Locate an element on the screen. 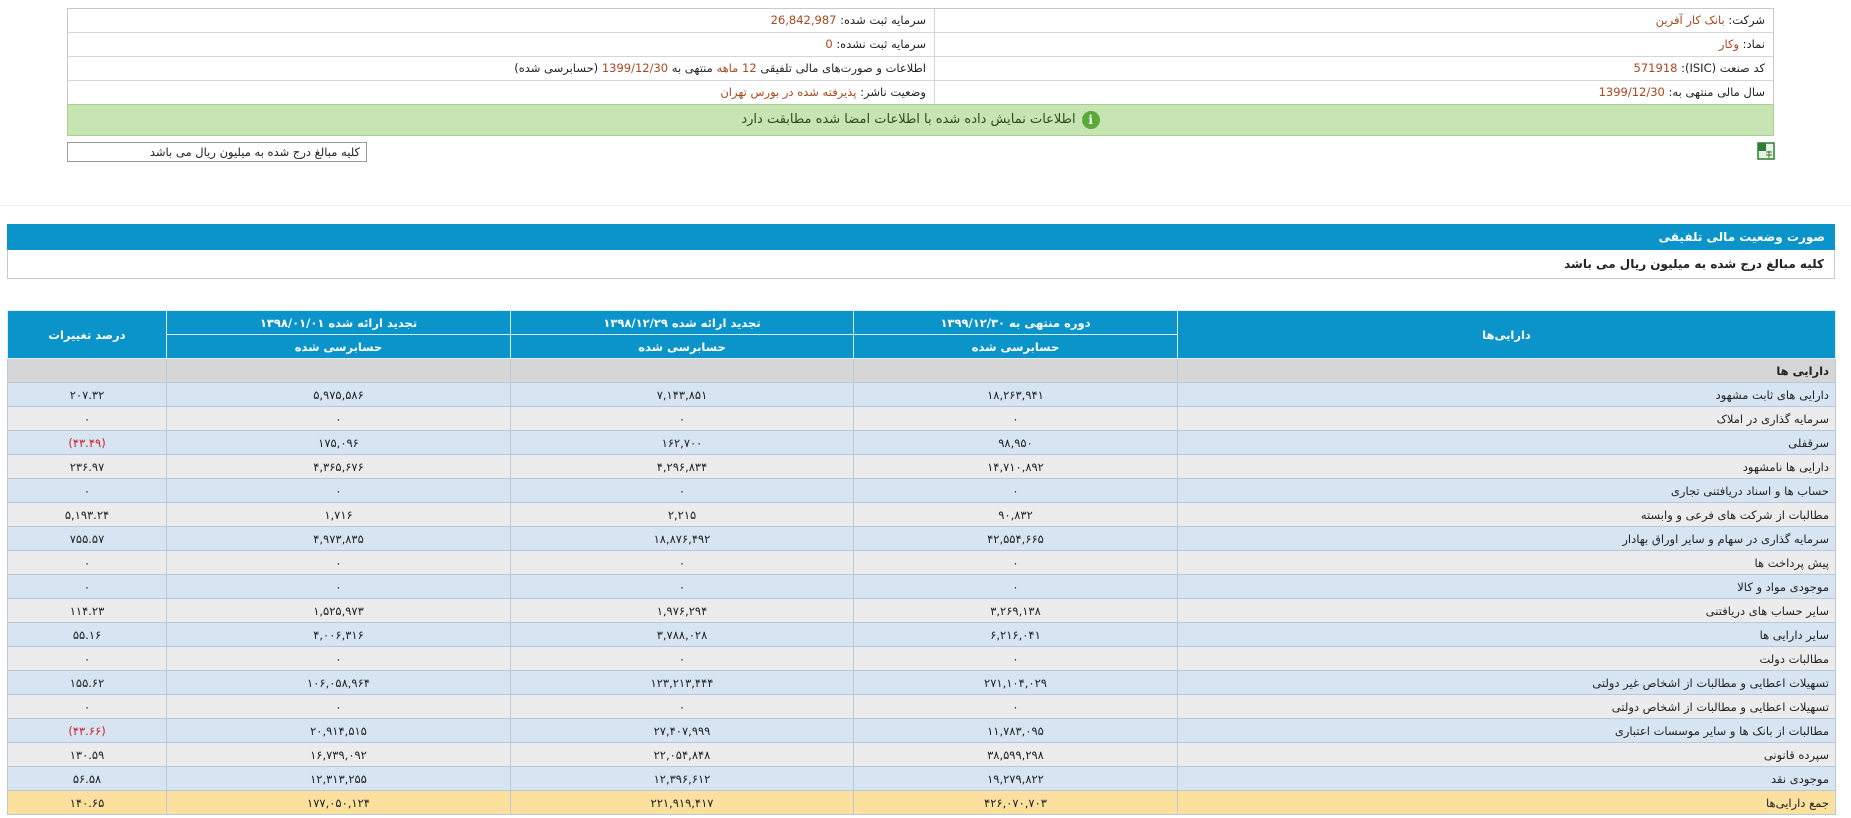 This screenshot has height=818, width=1851. cell: ۹۰,۸۳۲ is located at coordinates (1015, 514).